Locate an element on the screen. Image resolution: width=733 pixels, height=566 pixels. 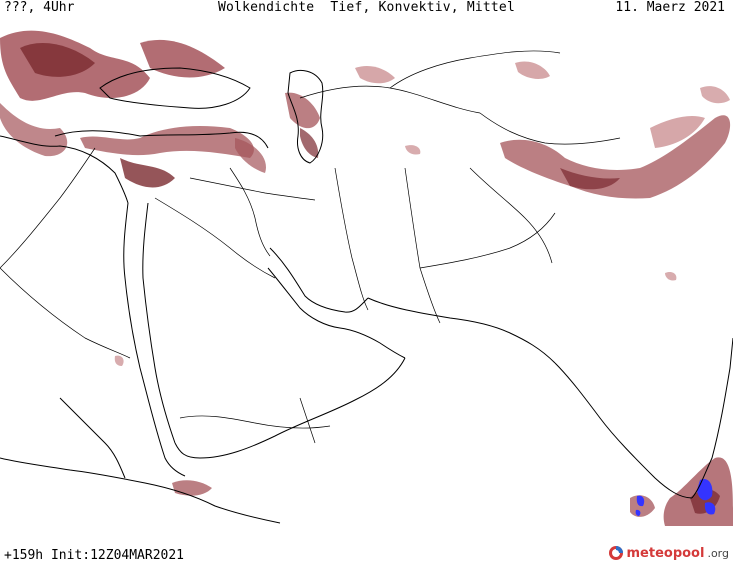
logo-text: meteopool is located at coordinates (665, 553).